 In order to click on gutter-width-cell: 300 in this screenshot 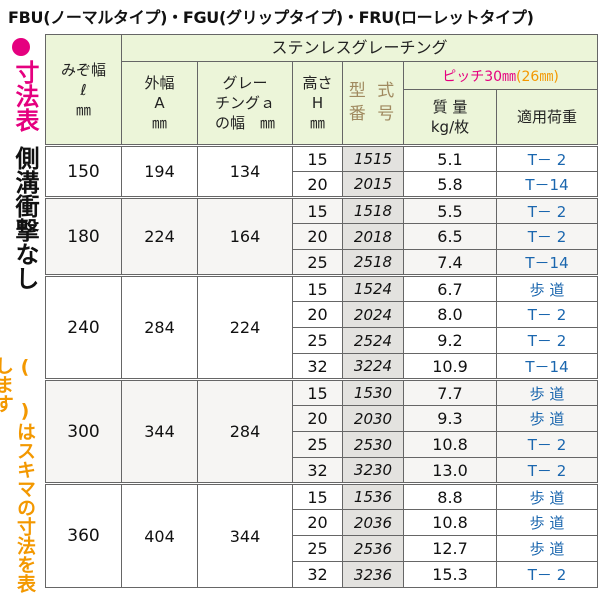, I will do `click(83, 431)`.